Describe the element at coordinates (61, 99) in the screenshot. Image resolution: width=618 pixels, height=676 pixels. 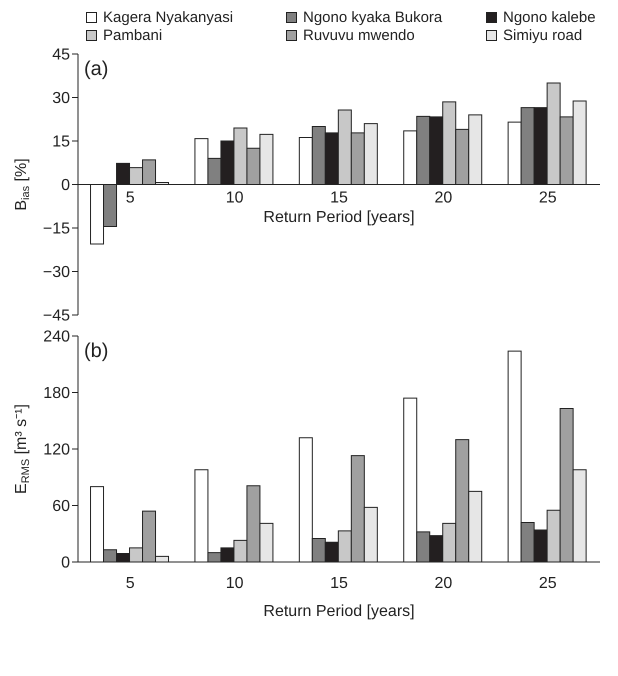
I see `y-tick-label: 30` at that location.